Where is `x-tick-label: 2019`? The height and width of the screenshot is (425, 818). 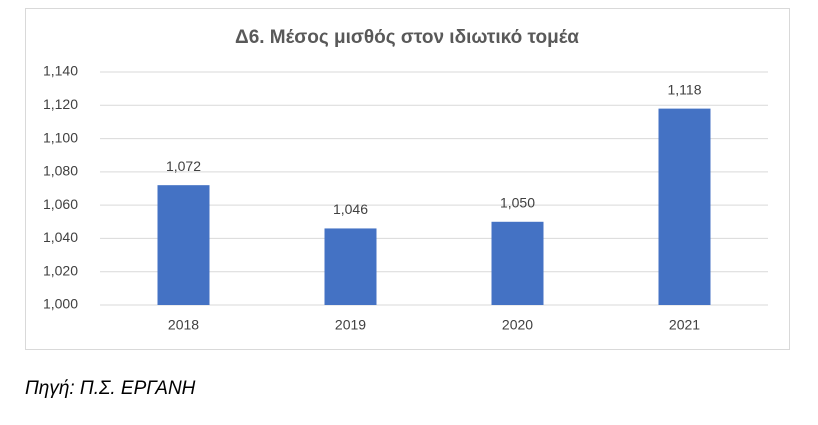 x-tick-label: 2019 is located at coordinates (350, 325).